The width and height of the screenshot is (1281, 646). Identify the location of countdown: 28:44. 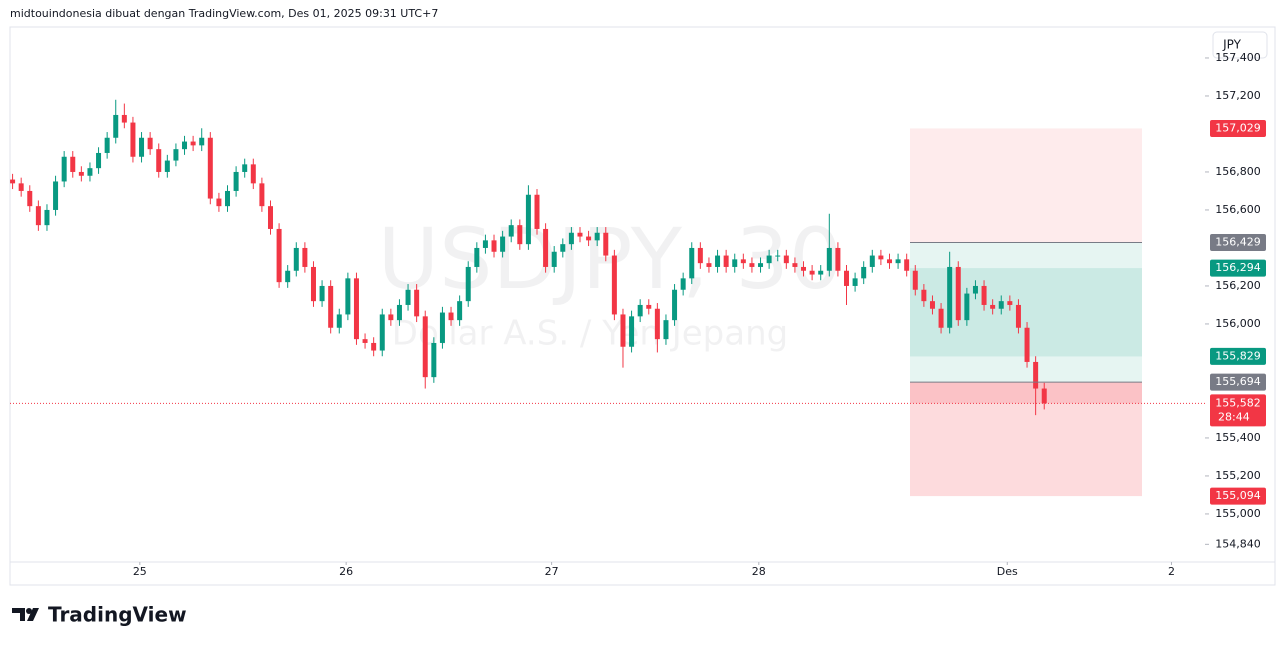
(1234, 416).